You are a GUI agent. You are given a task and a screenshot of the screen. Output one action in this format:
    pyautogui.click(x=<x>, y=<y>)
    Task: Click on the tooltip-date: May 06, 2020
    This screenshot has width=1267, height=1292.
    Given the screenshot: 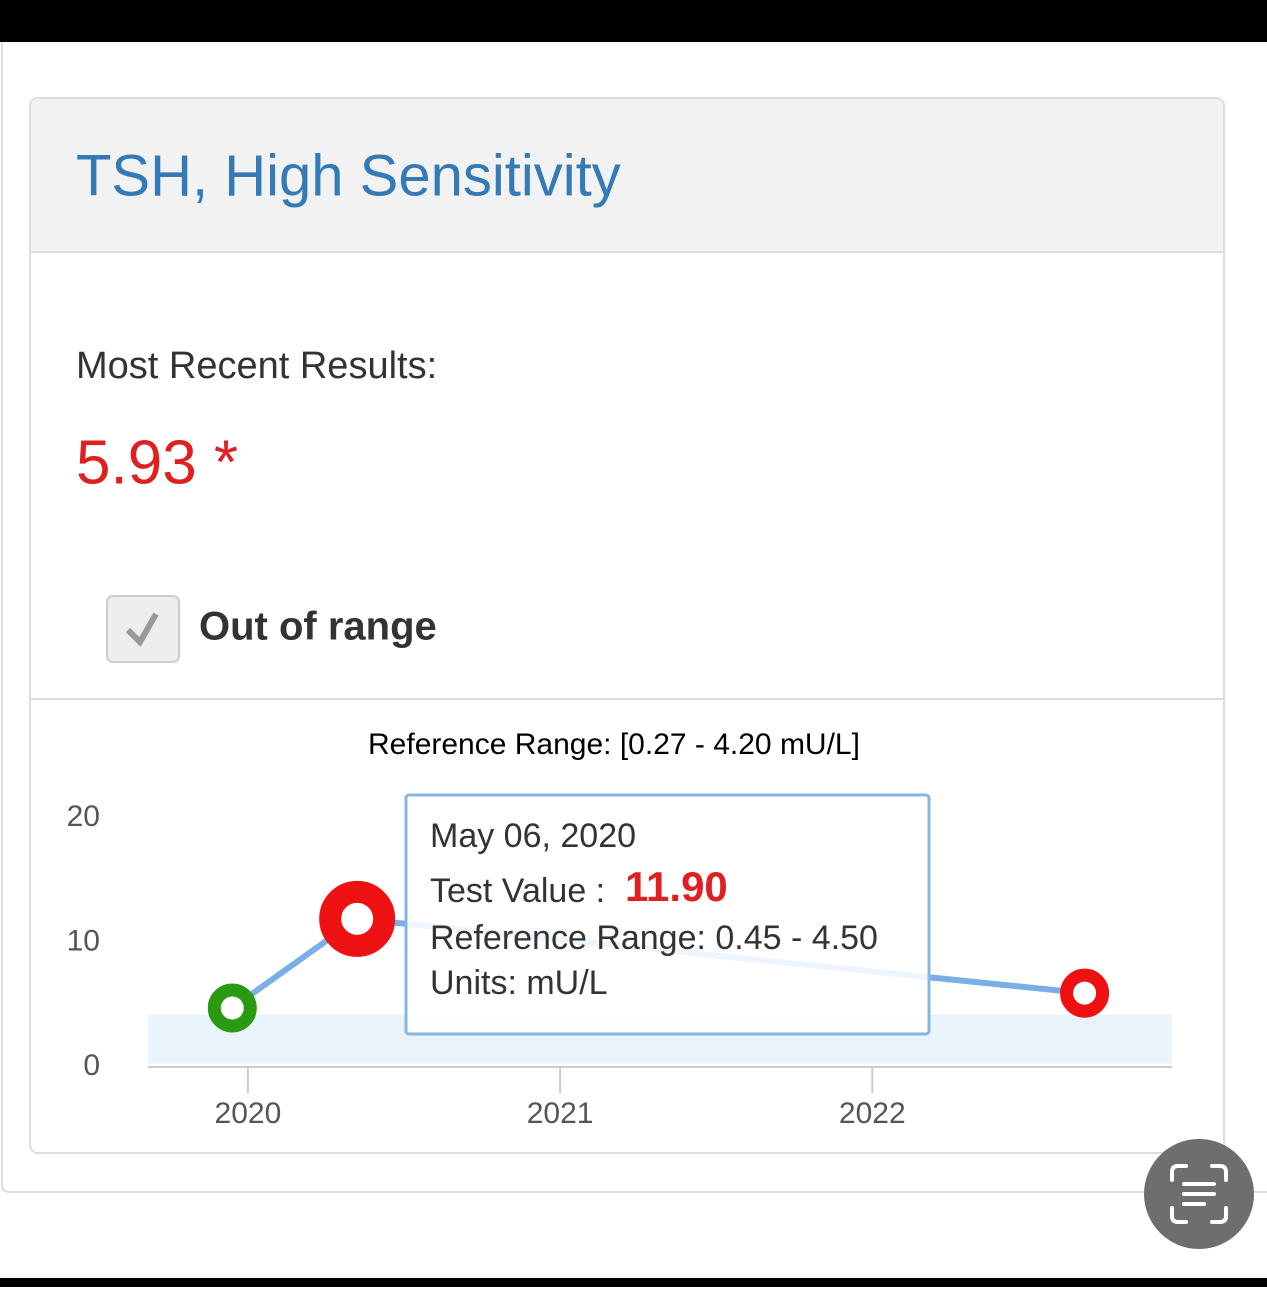 What is the action you would take?
    pyautogui.click(x=533, y=836)
    